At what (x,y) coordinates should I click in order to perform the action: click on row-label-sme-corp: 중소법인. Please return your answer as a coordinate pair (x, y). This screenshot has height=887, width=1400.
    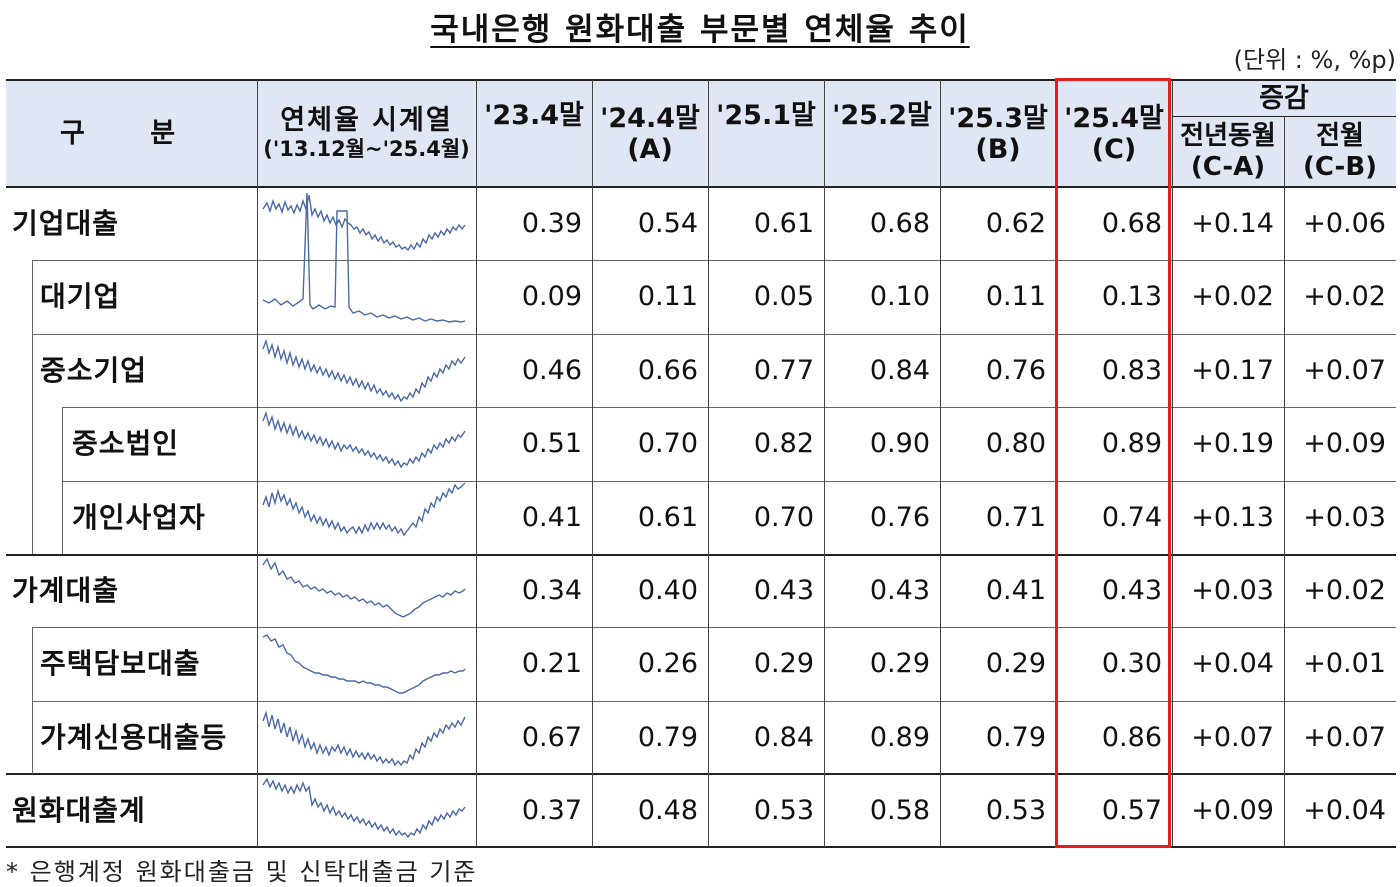
    Looking at the image, I should click on (126, 443).